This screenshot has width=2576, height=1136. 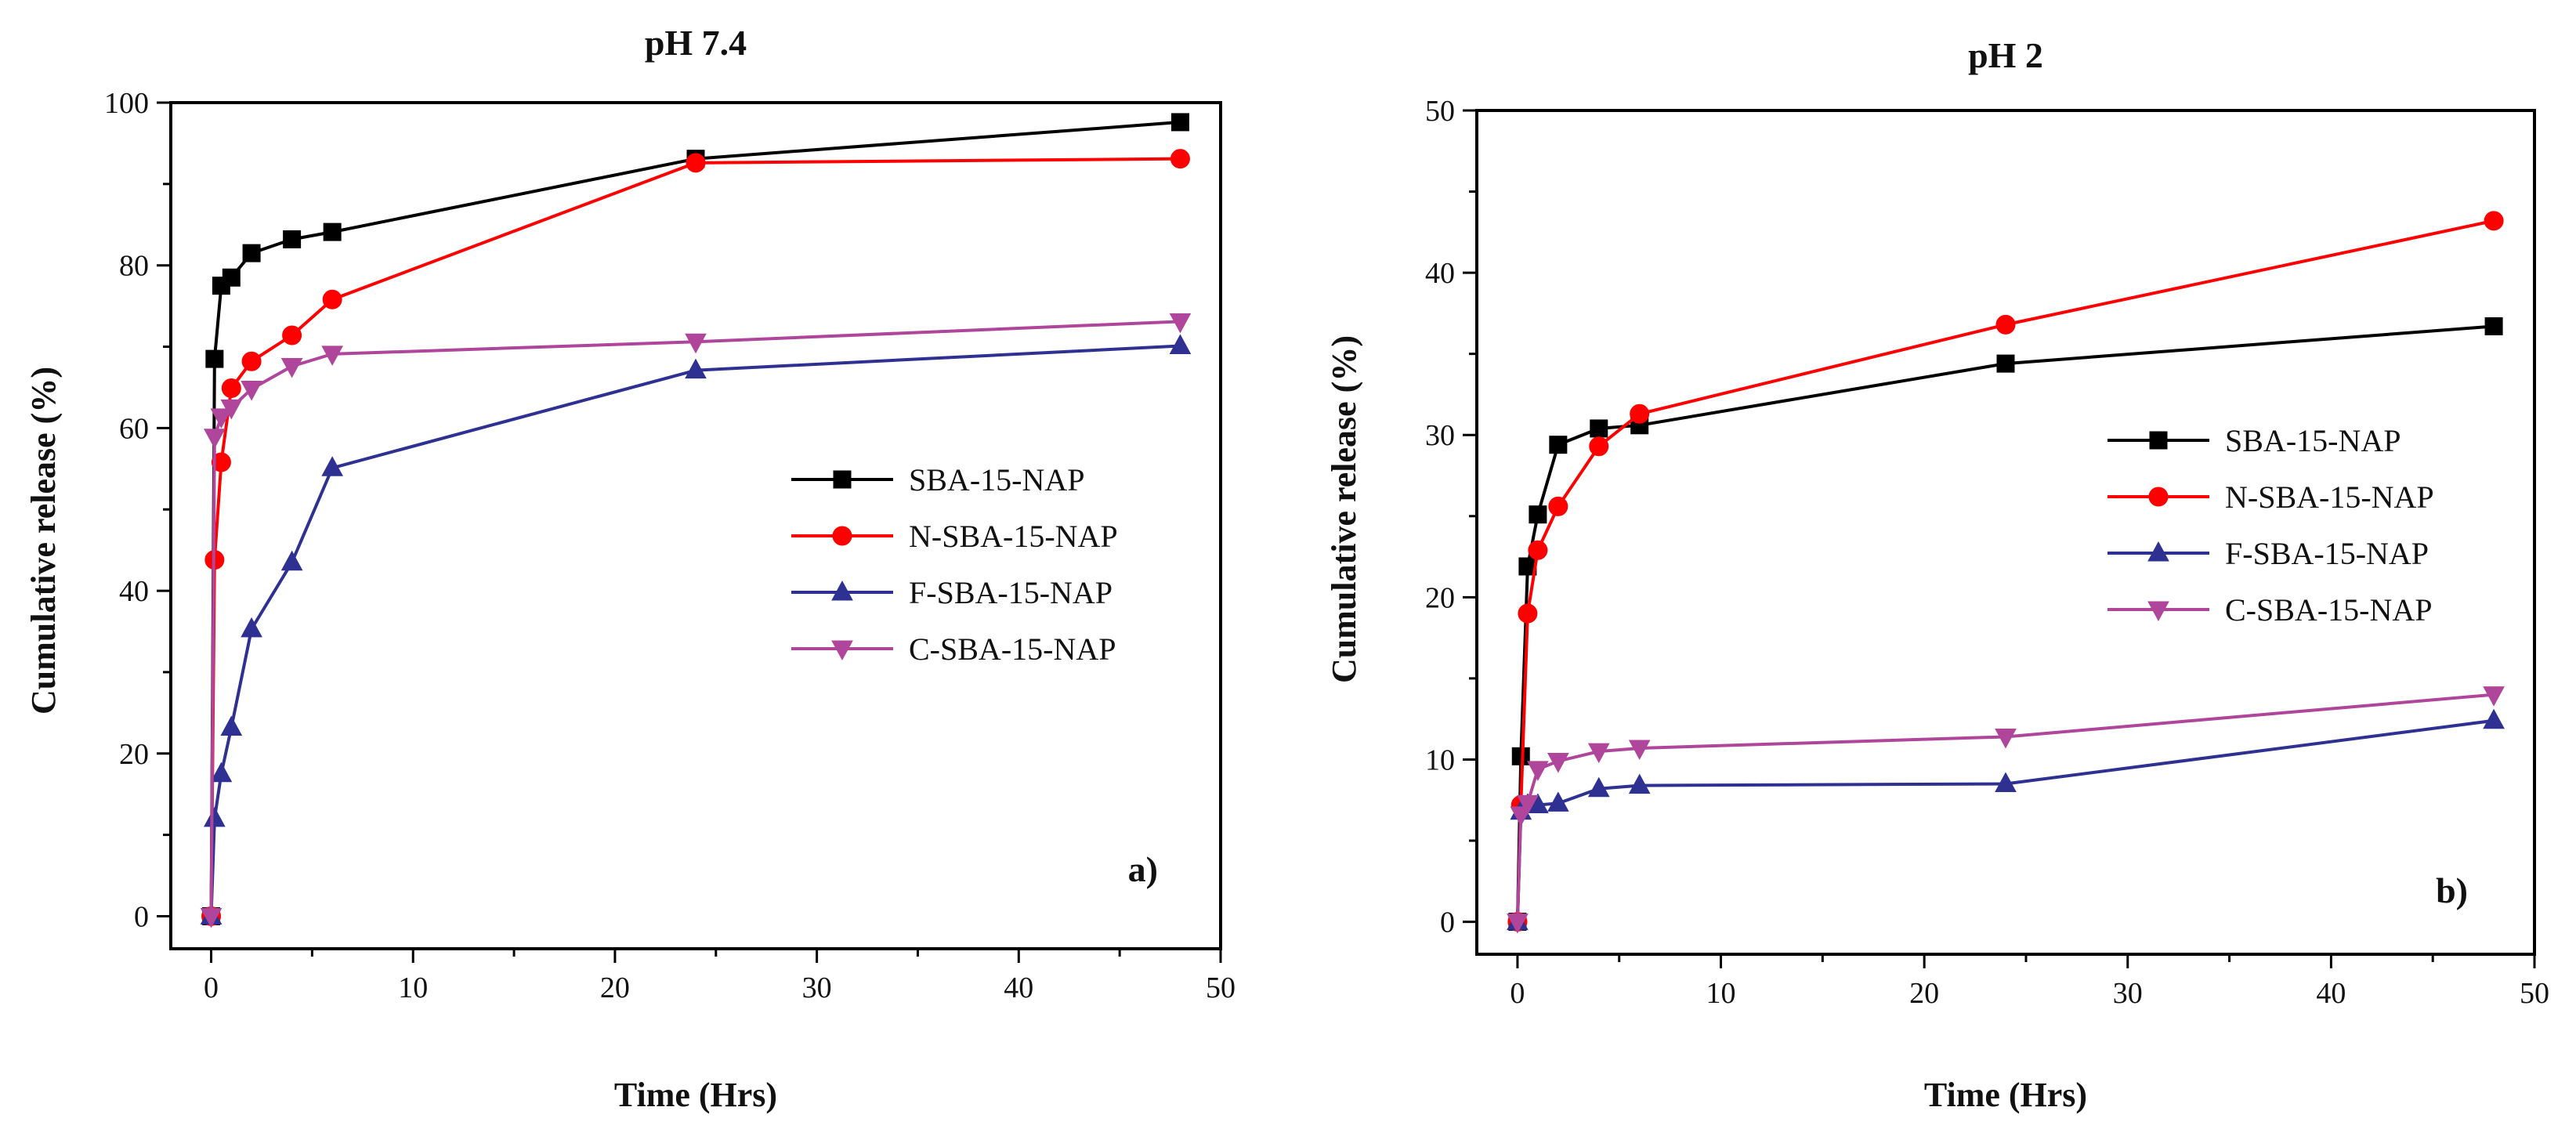 What do you see at coordinates (1440, 597) in the screenshot?
I see `chart-b-y-tick-label: 20` at bounding box center [1440, 597].